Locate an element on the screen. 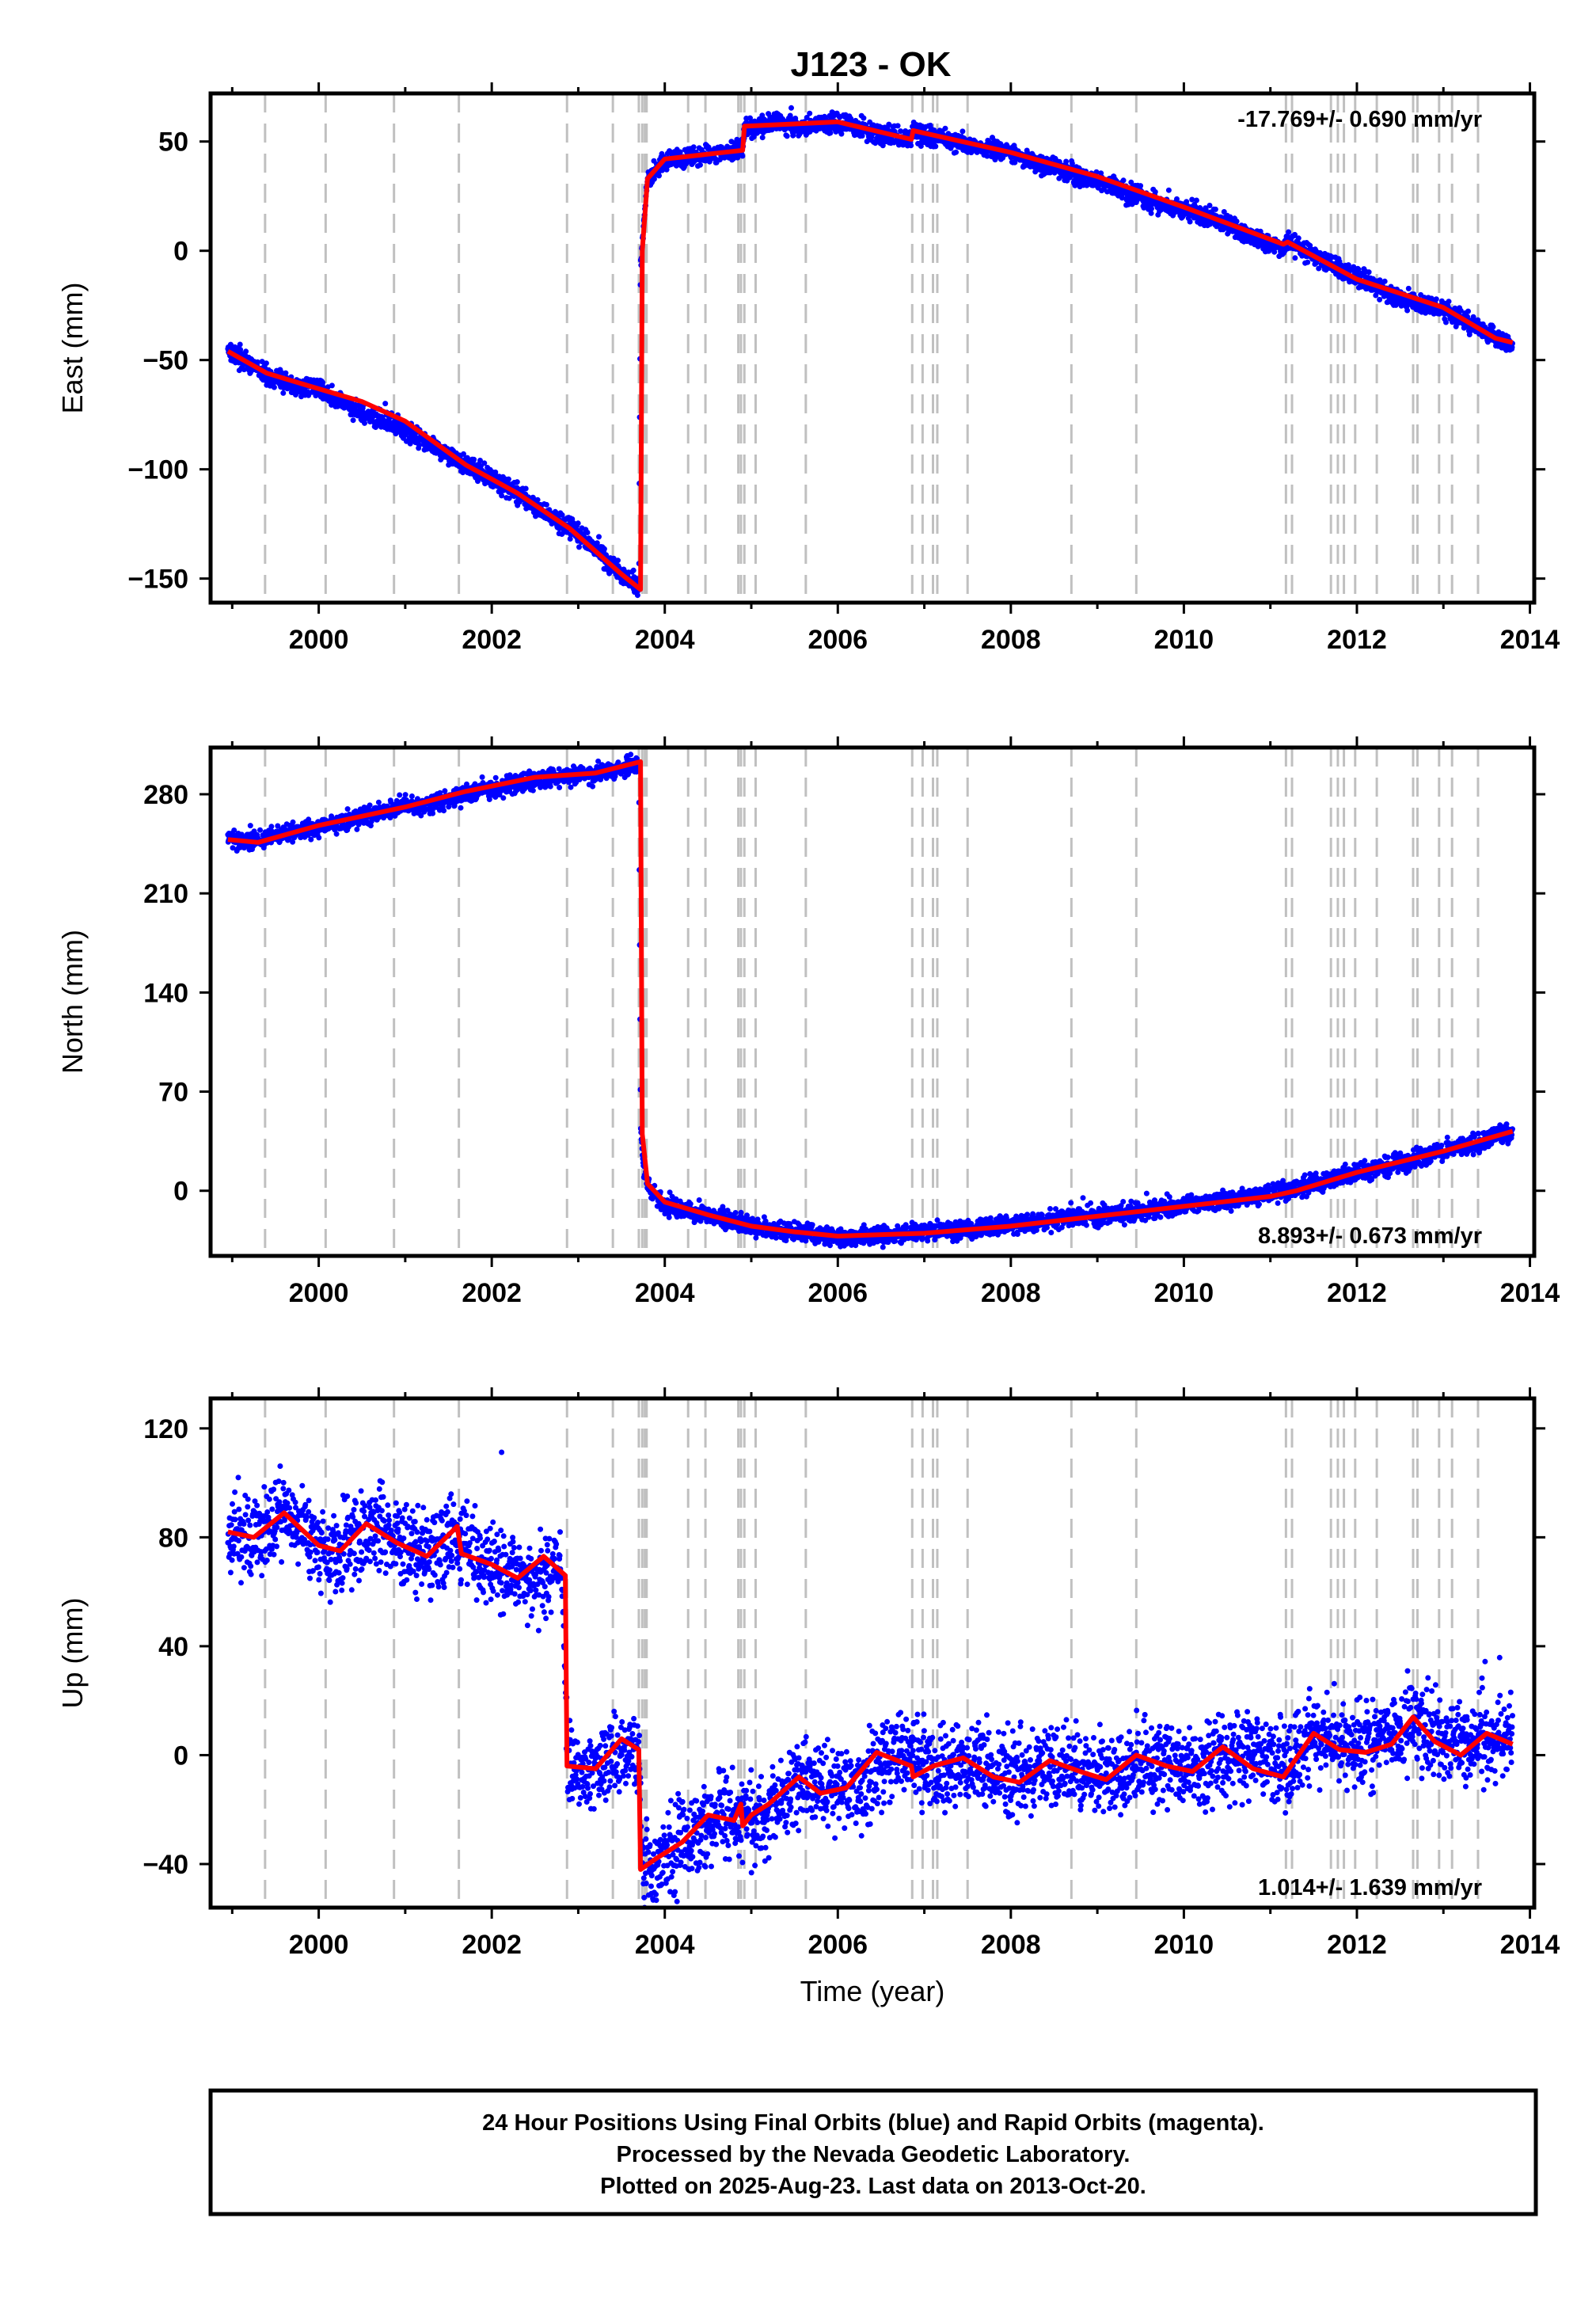 This screenshot has height=2298, width=1596. east-x-tick-label: 2002 is located at coordinates (492, 640).